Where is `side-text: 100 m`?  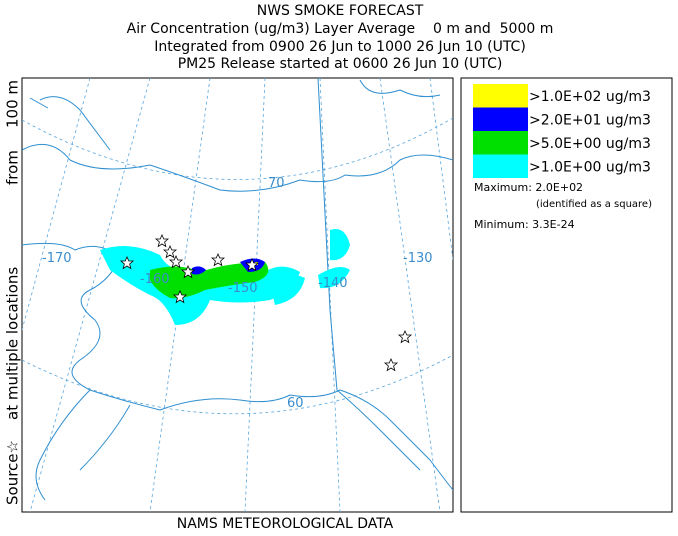 side-text: 100 m is located at coordinates (13, 104).